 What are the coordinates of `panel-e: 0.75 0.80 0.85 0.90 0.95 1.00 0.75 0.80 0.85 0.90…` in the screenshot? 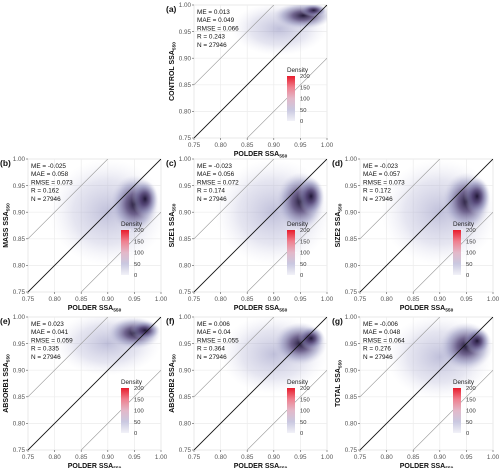 It's located at (84, 391).